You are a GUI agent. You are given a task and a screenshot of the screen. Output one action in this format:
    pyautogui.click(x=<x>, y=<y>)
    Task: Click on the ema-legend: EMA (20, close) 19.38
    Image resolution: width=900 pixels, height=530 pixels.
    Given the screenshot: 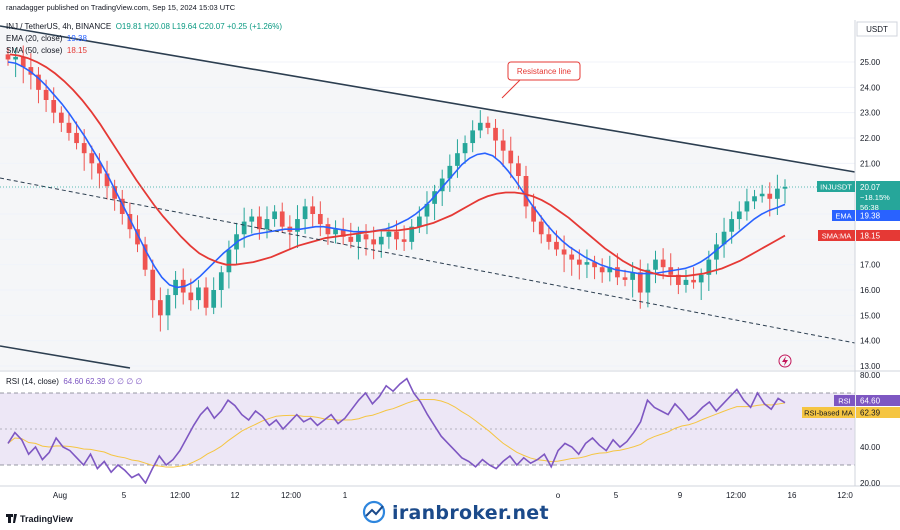 What is the action you would take?
    pyautogui.click(x=46, y=38)
    